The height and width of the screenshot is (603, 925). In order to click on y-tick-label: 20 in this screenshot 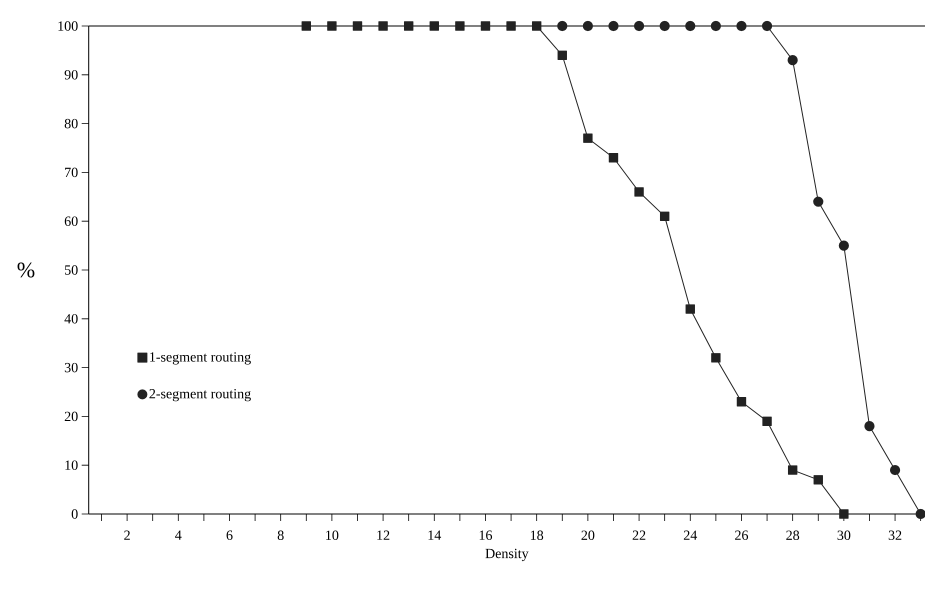, I will do `click(71, 417)`.